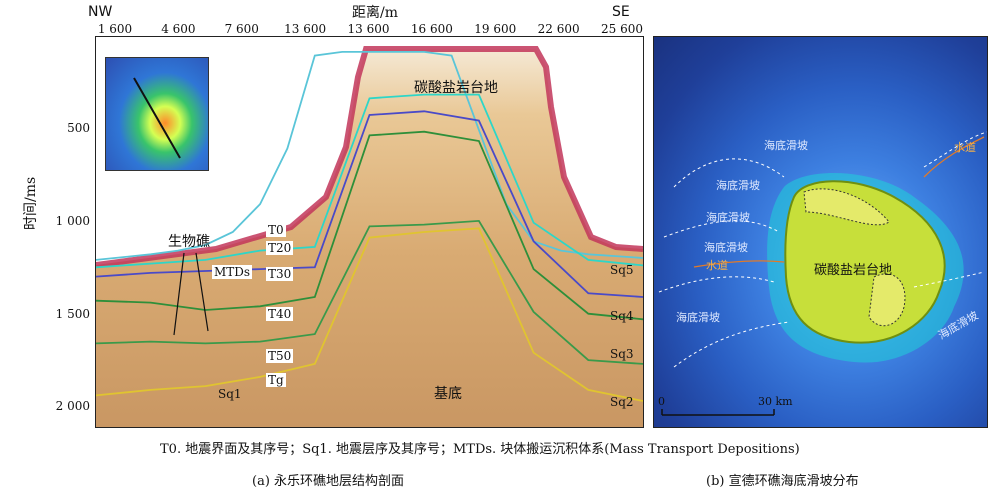 Image resolution: width=1000 pixels, height=499 pixels. What do you see at coordinates (78, 127) in the screenshot?
I see `y-tick-label: 500` at bounding box center [78, 127].